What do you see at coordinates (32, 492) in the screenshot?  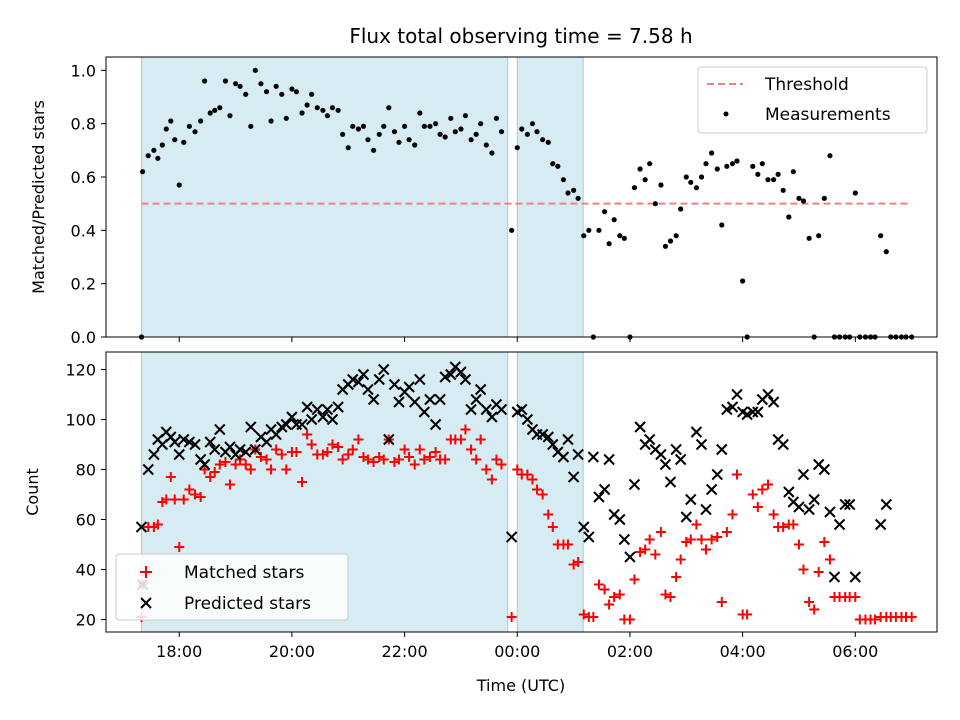 I see `bottom-y-axis-label: Count` at bounding box center [32, 492].